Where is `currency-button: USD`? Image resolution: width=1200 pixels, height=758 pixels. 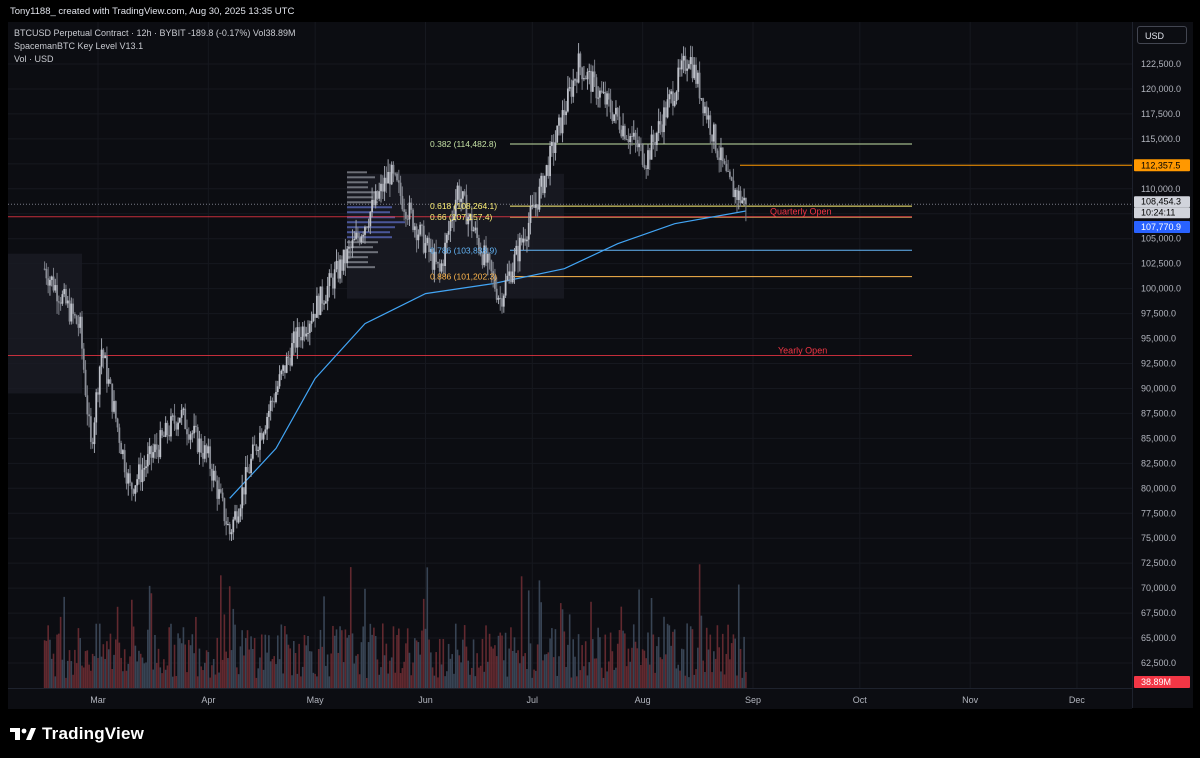
currency-button: USD is located at coordinates (1162, 35).